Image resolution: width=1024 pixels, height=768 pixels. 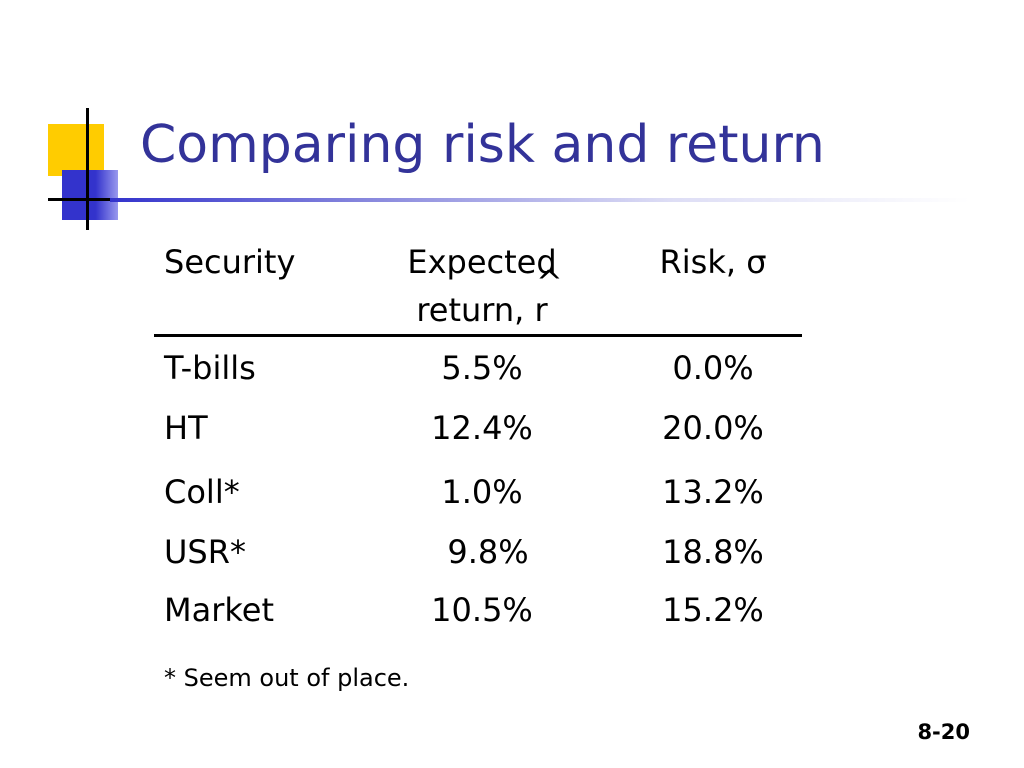 What do you see at coordinates (549, 282) in the screenshot?
I see `r-hat-symbol: ^` at bounding box center [549, 282].